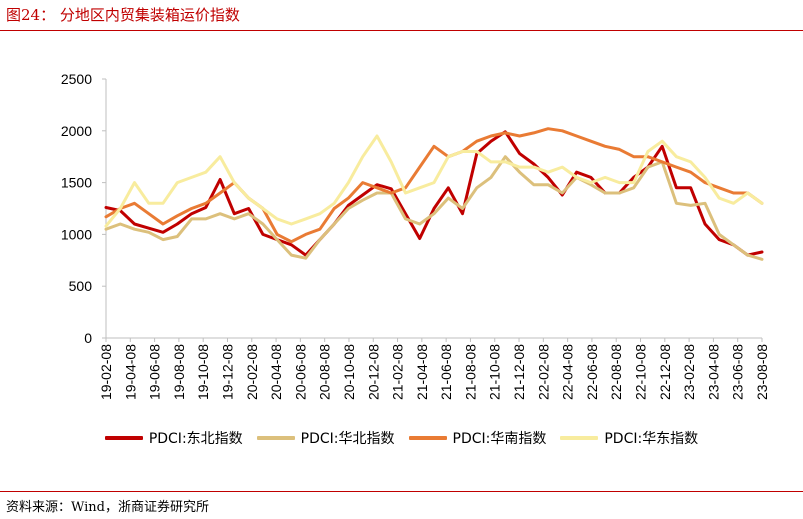 The width and height of the screenshot is (803, 519). What do you see at coordinates (76, 183) in the screenshot?
I see `y-tick-label: 1500` at bounding box center [76, 183].